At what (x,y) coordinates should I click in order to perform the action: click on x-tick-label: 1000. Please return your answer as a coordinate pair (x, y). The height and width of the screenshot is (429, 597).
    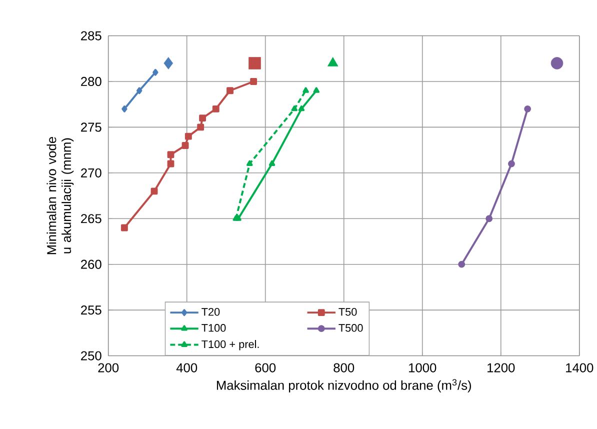
    Looking at the image, I should click on (422, 367).